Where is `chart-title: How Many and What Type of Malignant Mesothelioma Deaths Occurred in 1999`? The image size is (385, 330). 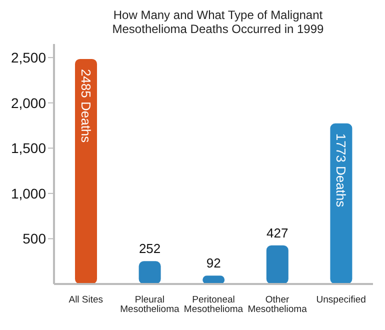
chart-title: How Many and What Type of Malignant Mesothelioma Deaths Occurred in 1999 is located at coordinates (218, 22).